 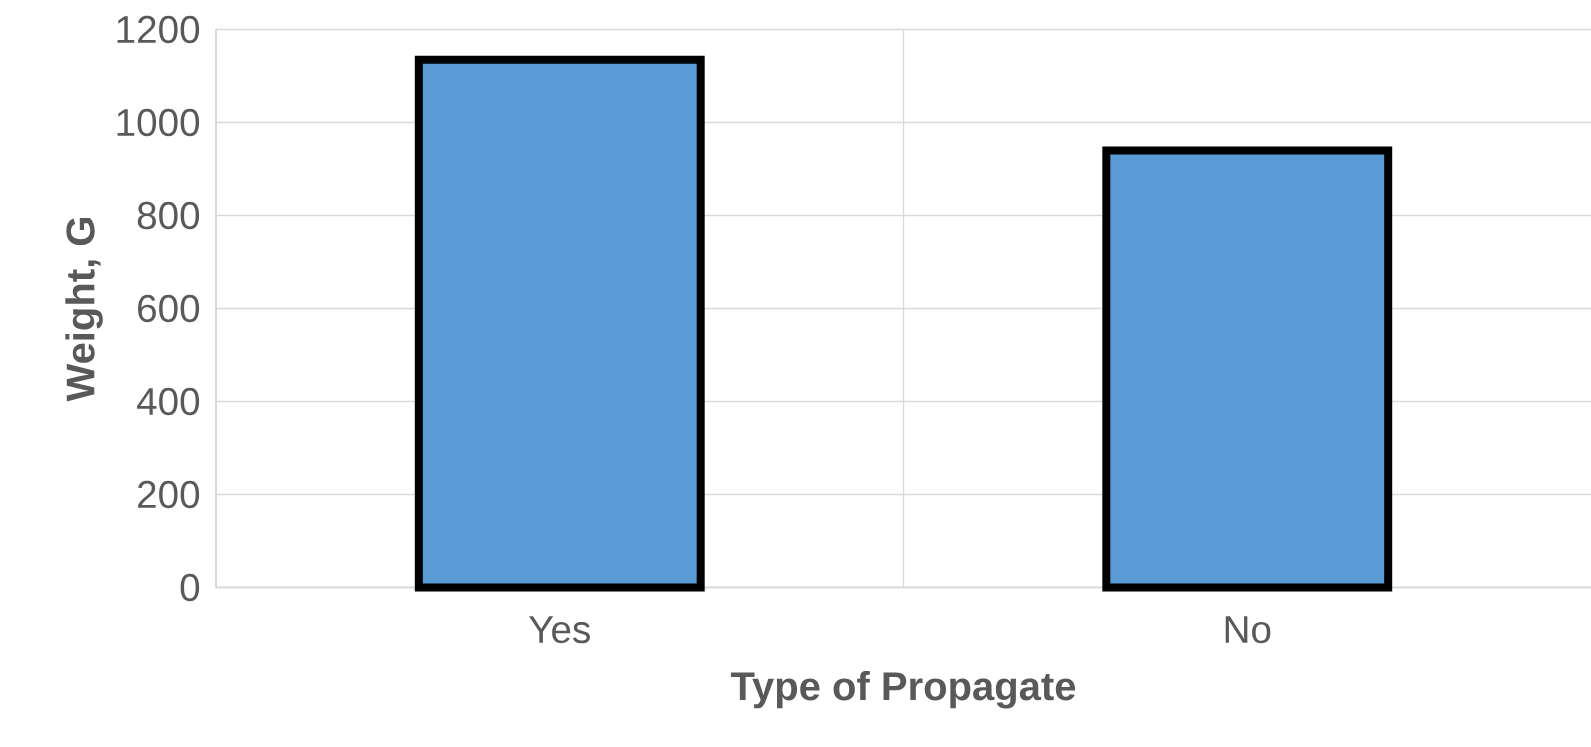 What do you see at coordinates (168, 215) in the screenshot?
I see `y-tick-label: 800` at bounding box center [168, 215].